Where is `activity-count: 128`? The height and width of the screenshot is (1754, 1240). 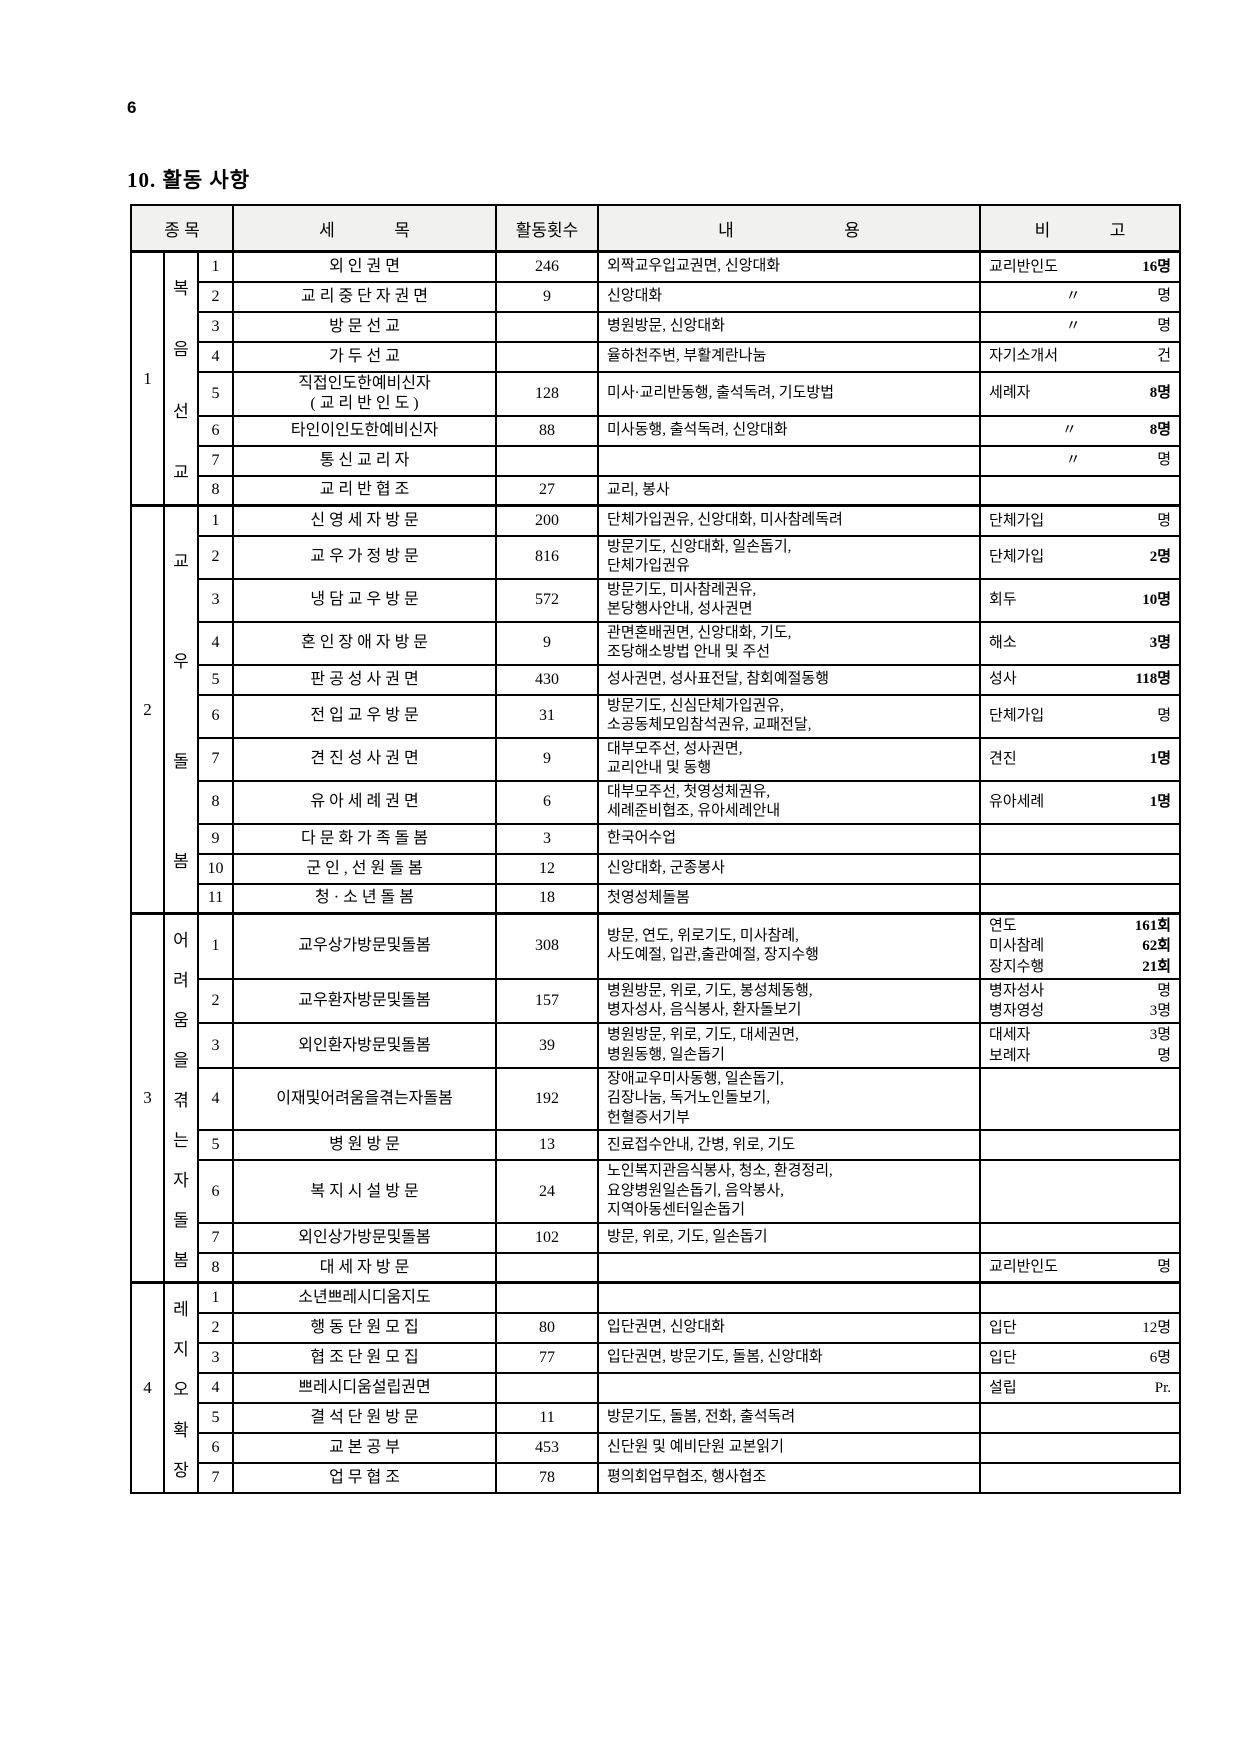
activity-count: 128 is located at coordinates (547, 393).